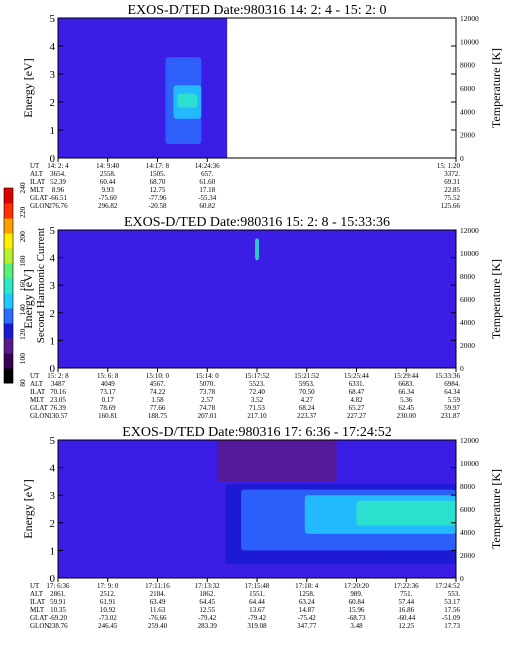 This screenshot has height=649, width=505. Describe the element at coordinates (158, 602) in the screenshot. I see `orbit-cell-ilat: 63.49` at that location.